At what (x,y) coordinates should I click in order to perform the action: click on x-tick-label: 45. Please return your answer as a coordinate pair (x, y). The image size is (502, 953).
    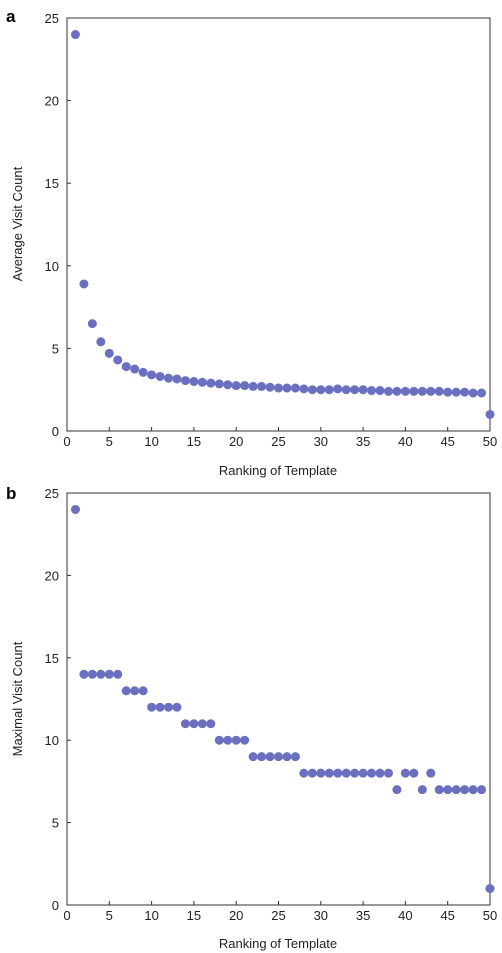
    Looking at the image, I should click on (447, 441).